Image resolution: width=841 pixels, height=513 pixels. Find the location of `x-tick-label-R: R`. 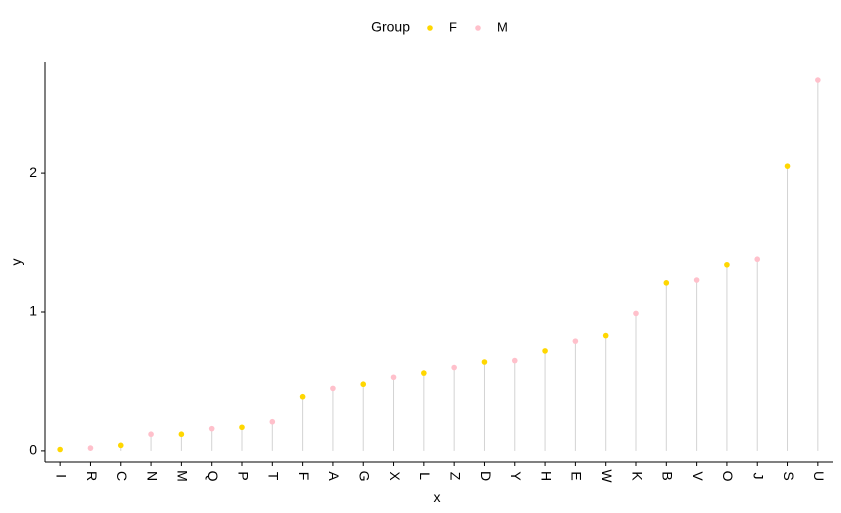

x-tick-label-R: R is located at coordinates (92, 476).